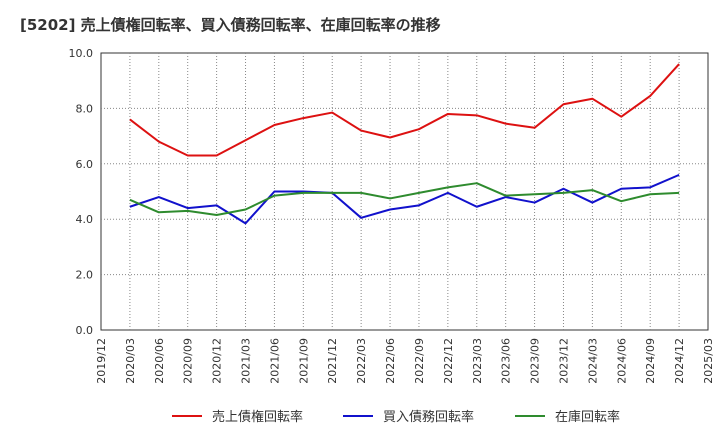 Image resolution: width=720 pixels, height=440 pixels. What do you see at coordinates (246, 361) in the screenshot?
I see `x-tick-label: 2021/03` at bounding box center [246, 361].